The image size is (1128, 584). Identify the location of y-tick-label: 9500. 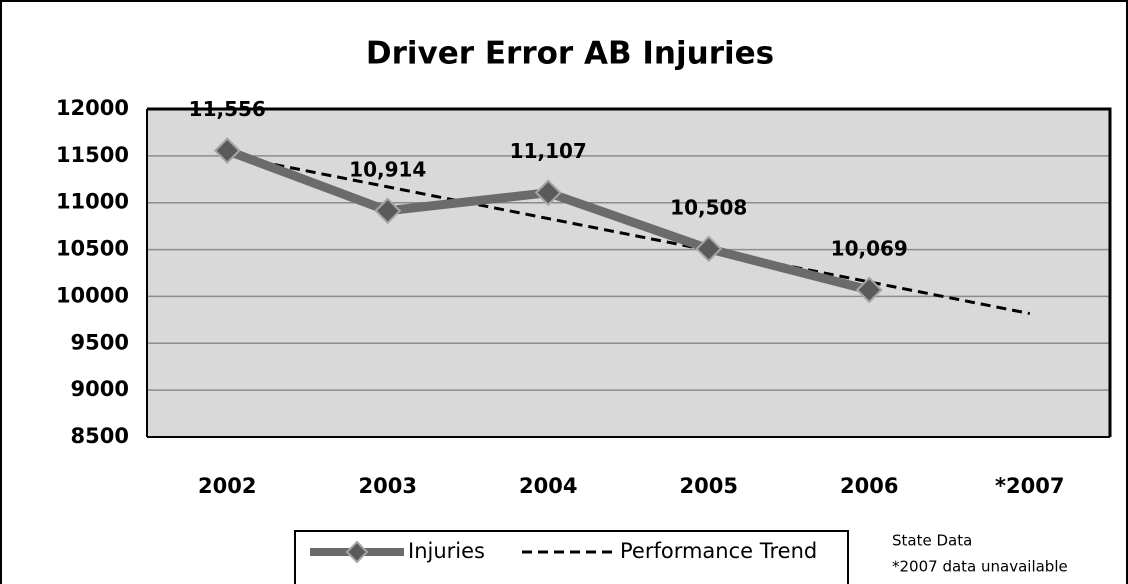
(100, 342).